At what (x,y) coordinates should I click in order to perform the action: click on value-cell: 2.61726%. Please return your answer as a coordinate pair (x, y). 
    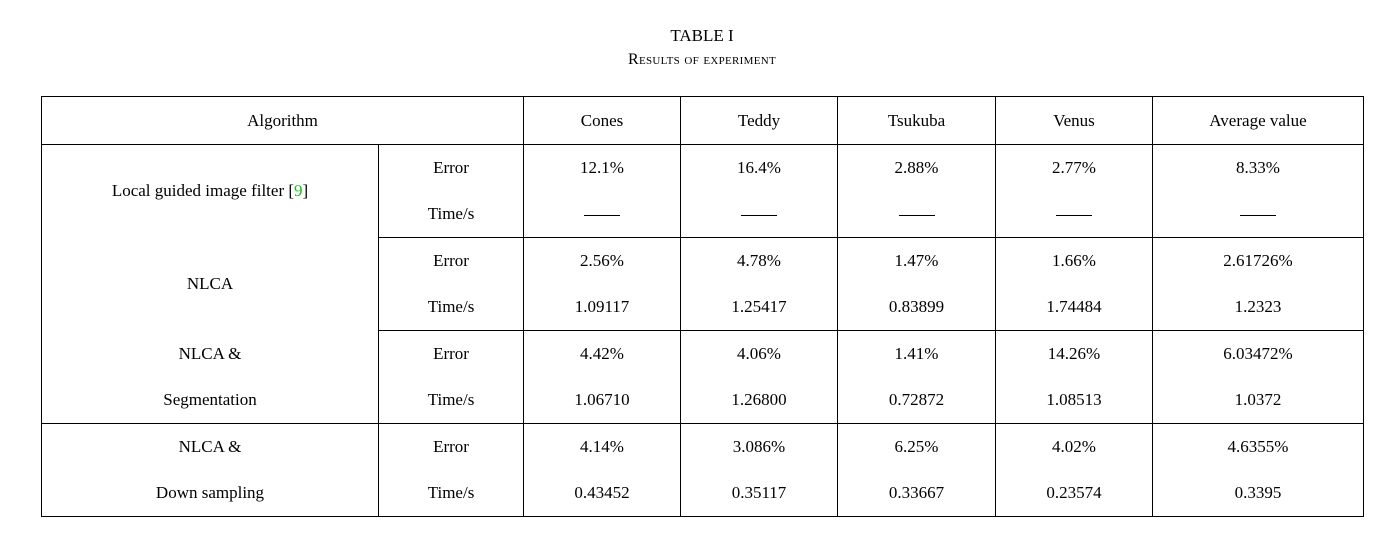
    Looking at the image, I should click on (1258, 260).